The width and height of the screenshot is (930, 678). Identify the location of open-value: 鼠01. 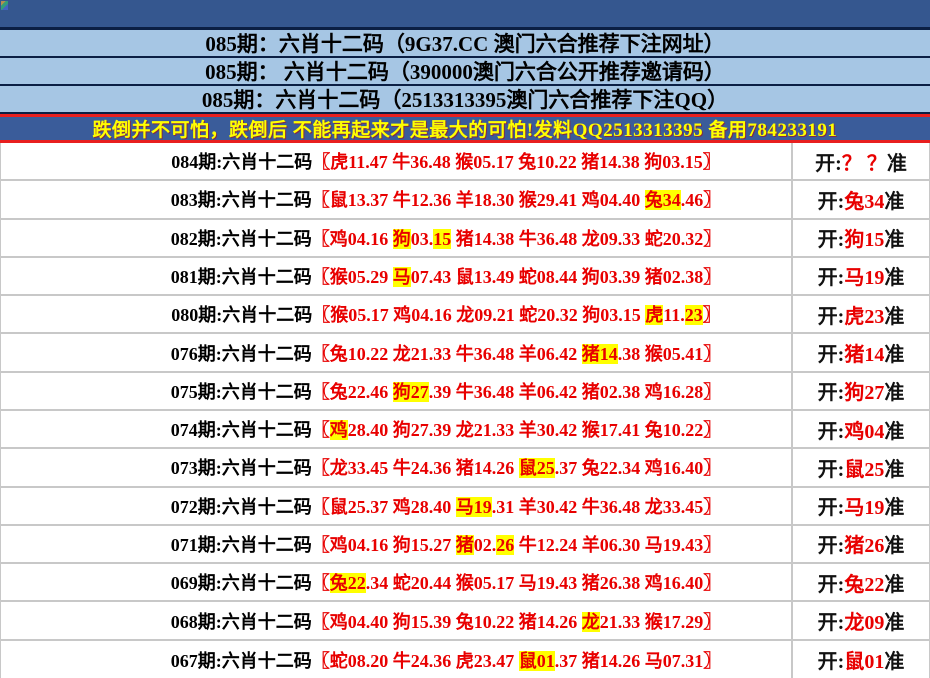
(864, 662).